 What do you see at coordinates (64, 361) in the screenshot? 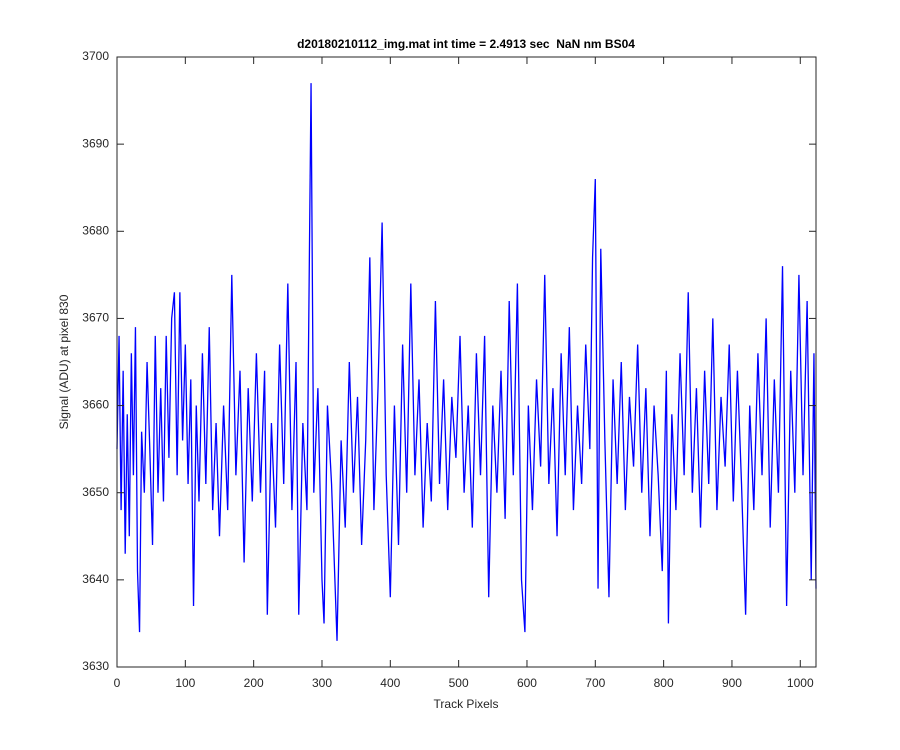
I see `y-axis-label: Signal (ADU) at pixel 830` at bounding box center [64, 361].